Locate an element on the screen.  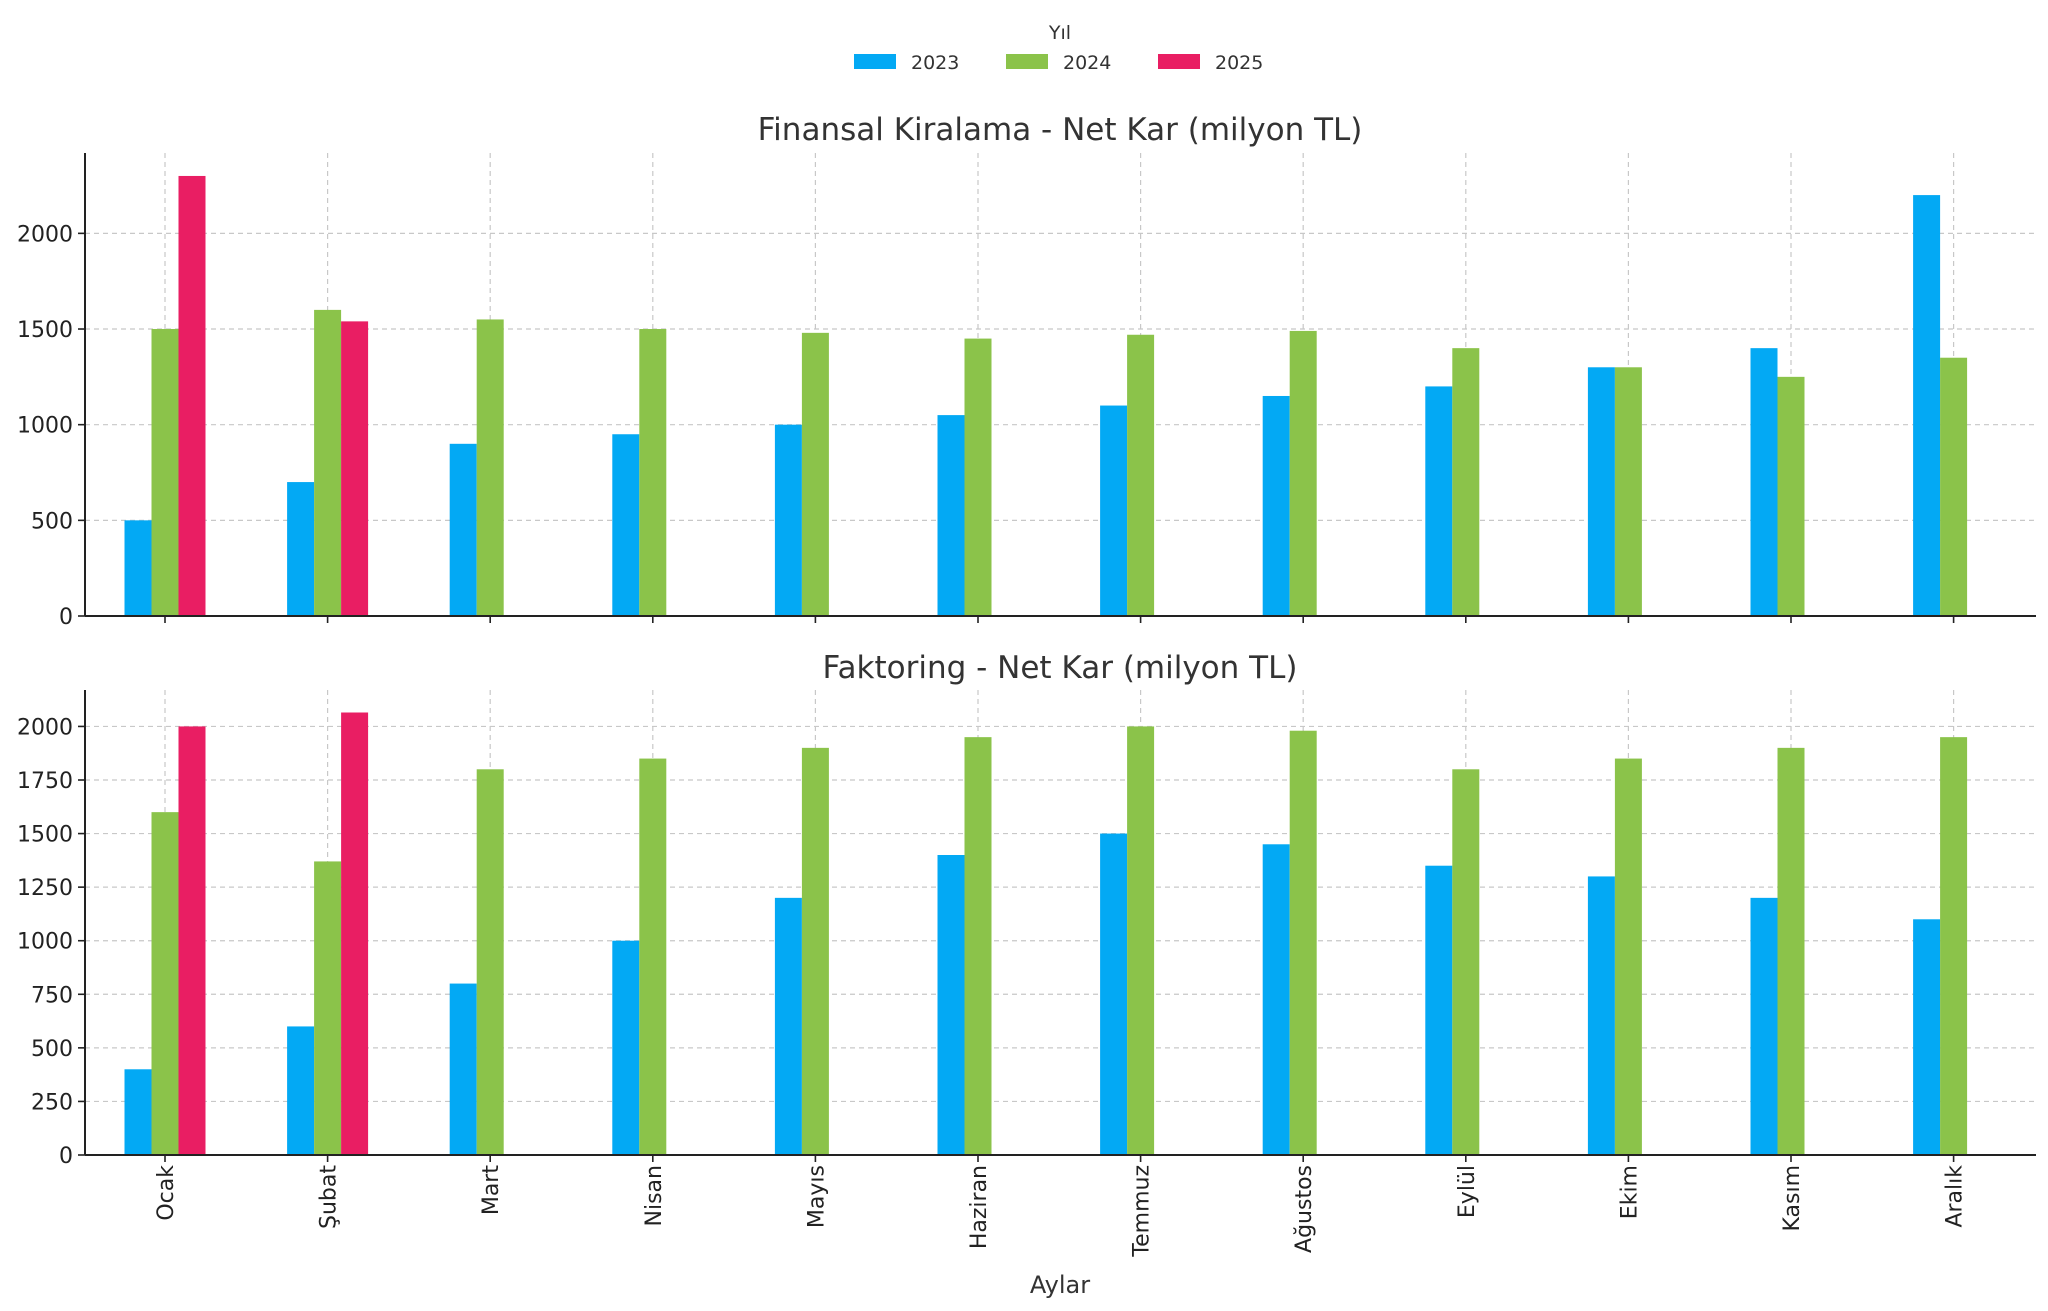
y-tick-label: 1750 is located at coordinates (45, 781).